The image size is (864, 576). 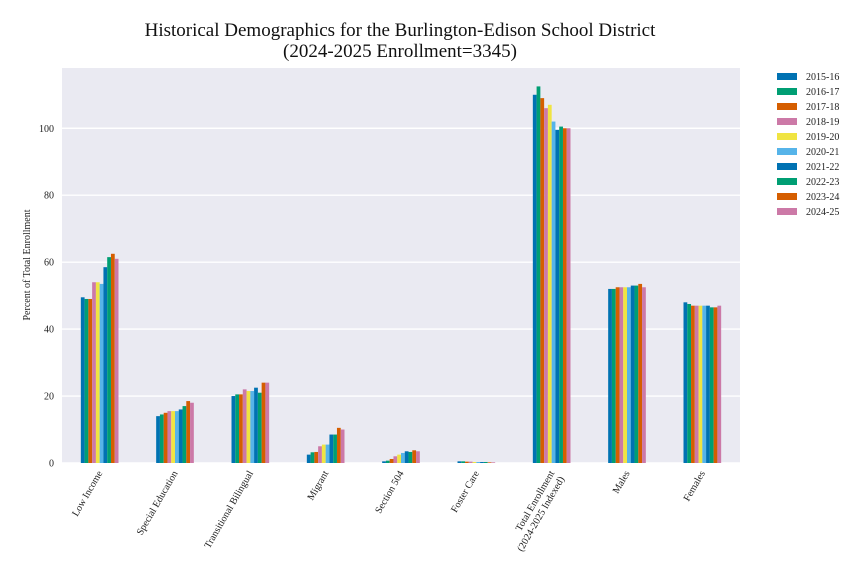 I want to click on y-tick-label: 0, so click(x=51, y=464).